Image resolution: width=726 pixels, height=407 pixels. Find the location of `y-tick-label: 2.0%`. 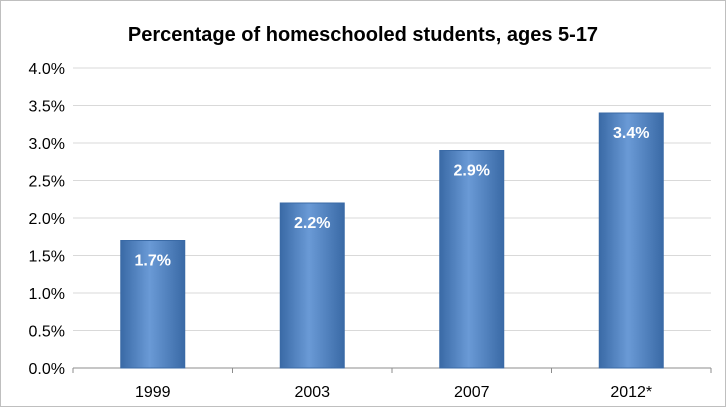

y-tick-label: 2.0% is located at coordinates (47, 219).